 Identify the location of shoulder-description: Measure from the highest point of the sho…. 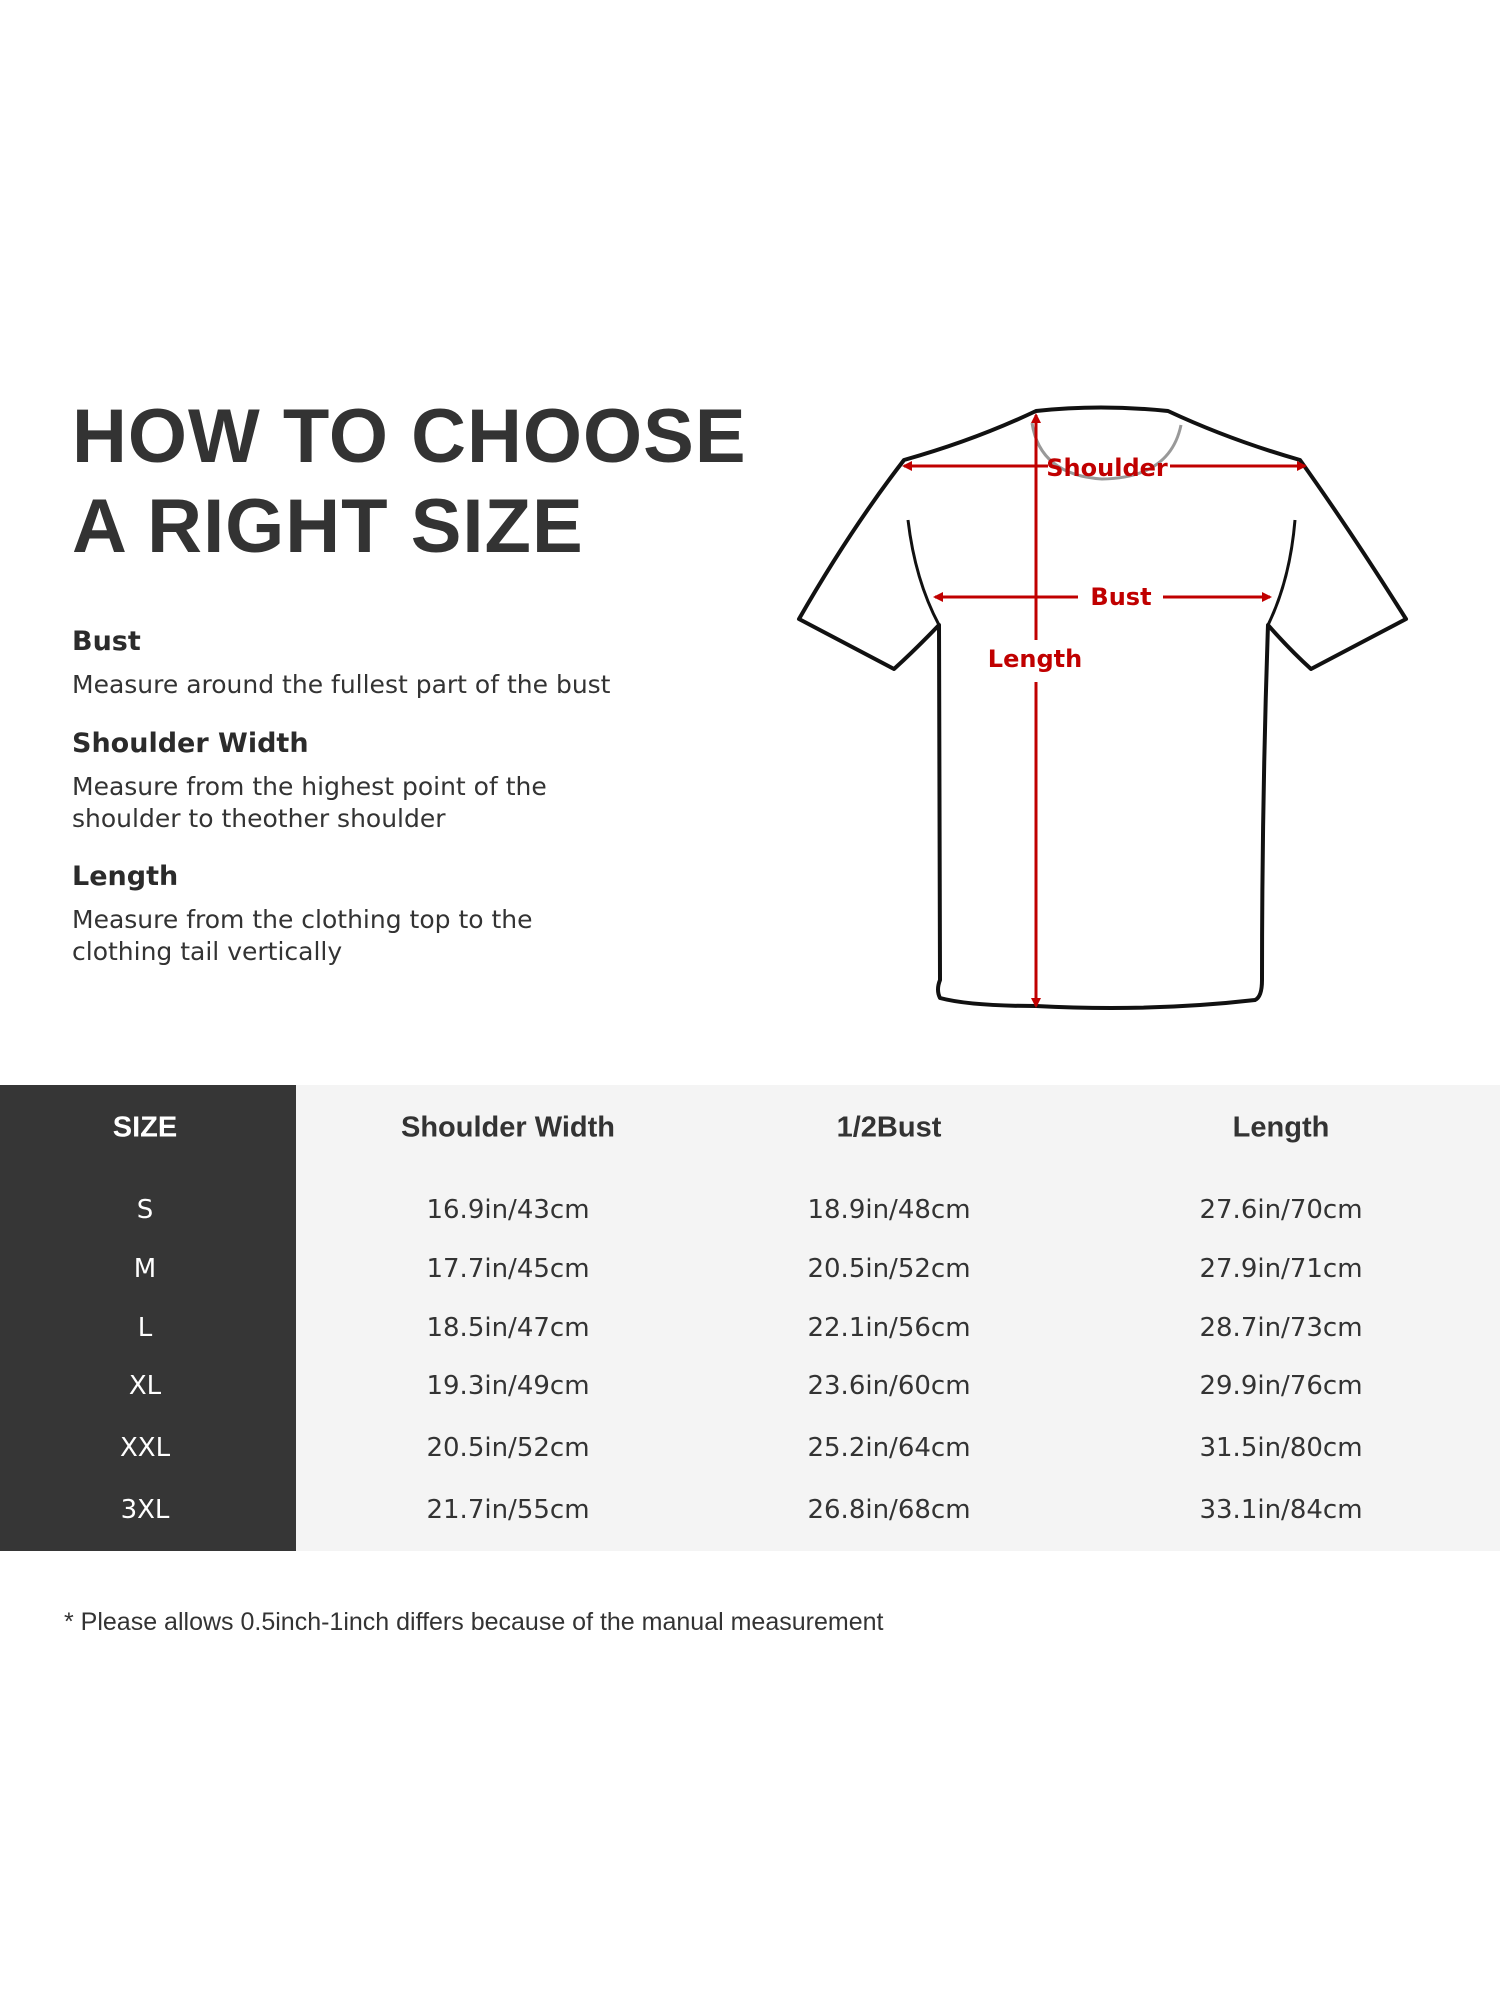
(309, 802).